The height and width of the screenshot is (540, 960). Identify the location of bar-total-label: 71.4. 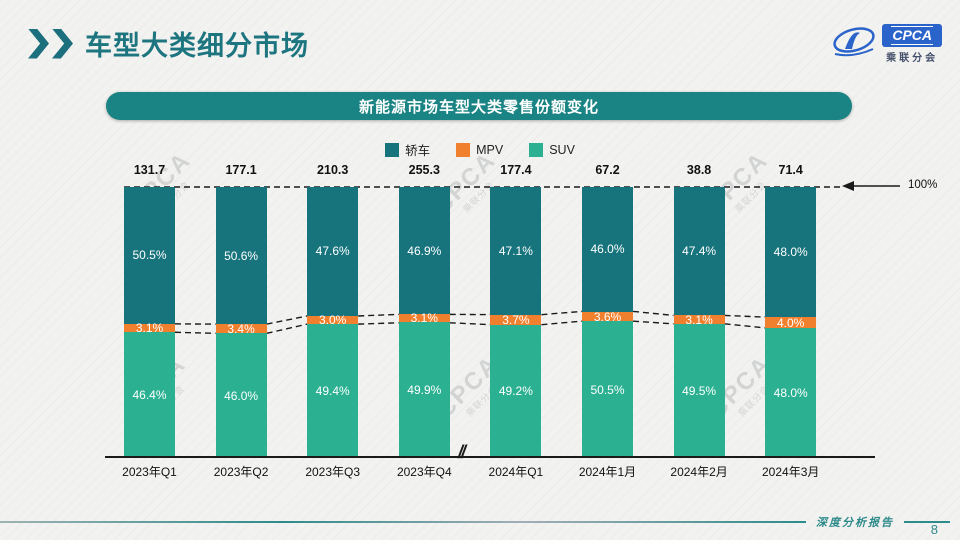
(790, 170).